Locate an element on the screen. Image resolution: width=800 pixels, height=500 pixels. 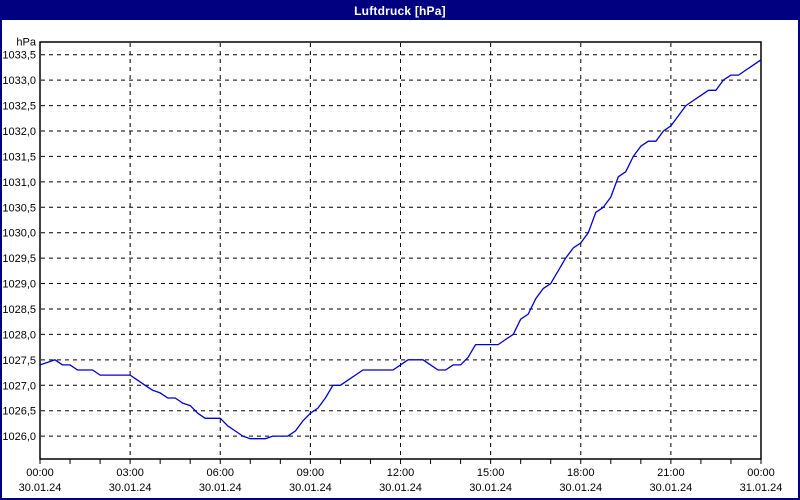
svg-text: 1027,5 is located at coordinates (19, 361).